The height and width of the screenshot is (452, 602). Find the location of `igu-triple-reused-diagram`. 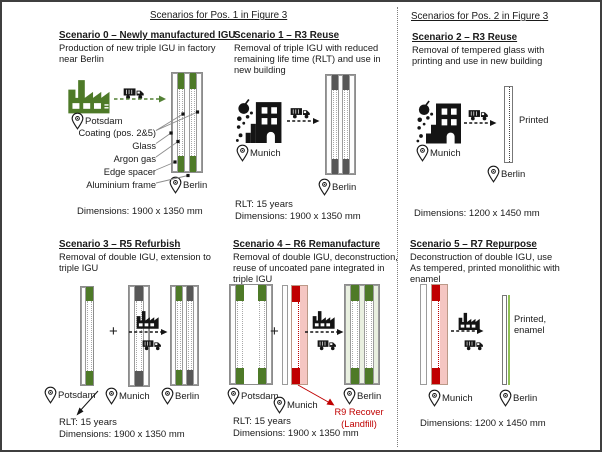

igu-triple-reused-diagram is located at coordinates (340, 124).